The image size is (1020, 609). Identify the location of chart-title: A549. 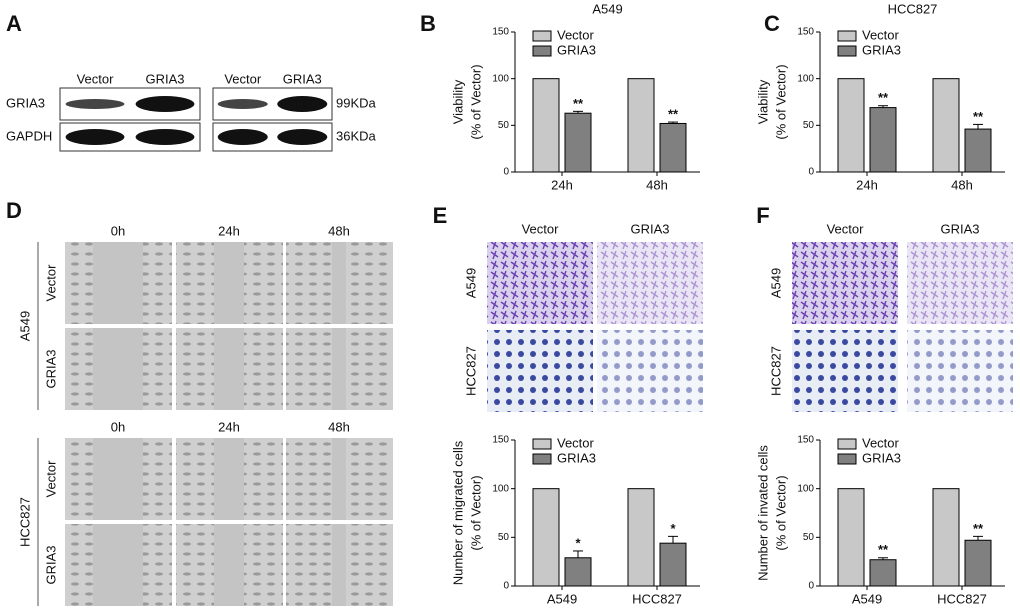
(607, 8).